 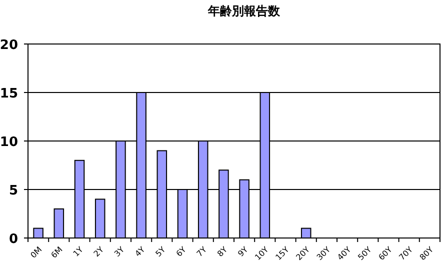 I want to click on x-tick-label: 70Y, so click(x=406, y=253).